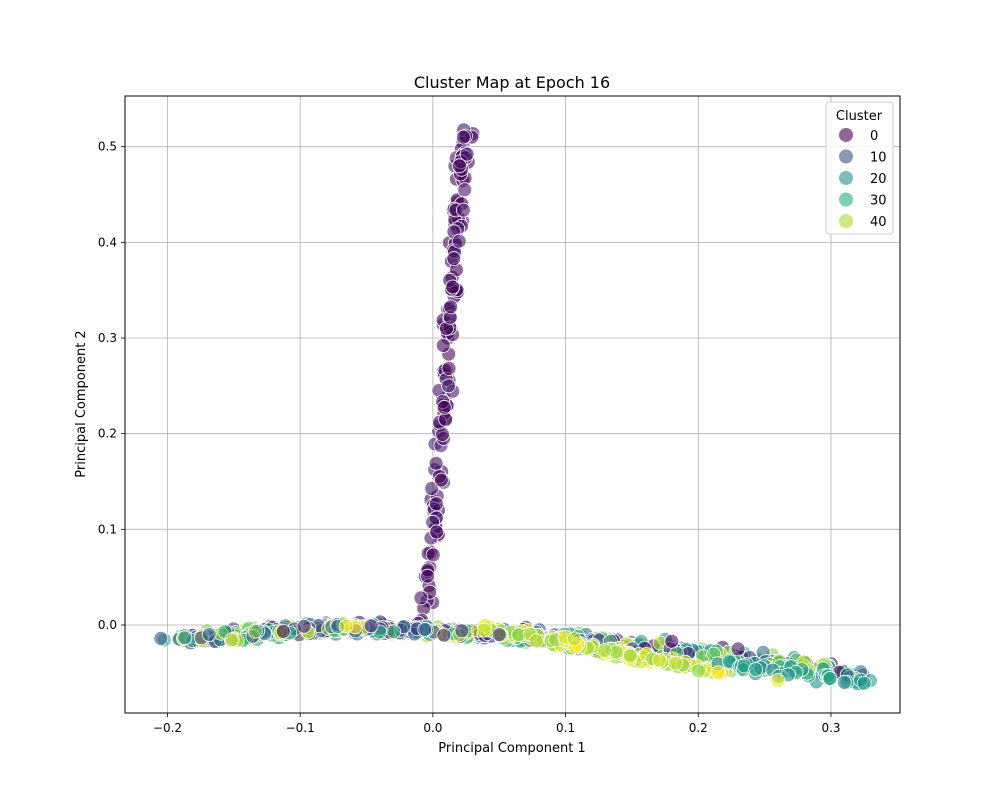 This screenshot has width=1000, height=804. Describe the element at coordinates (878, 158) in the screenshot. I see `legend-label: 10` at that location.